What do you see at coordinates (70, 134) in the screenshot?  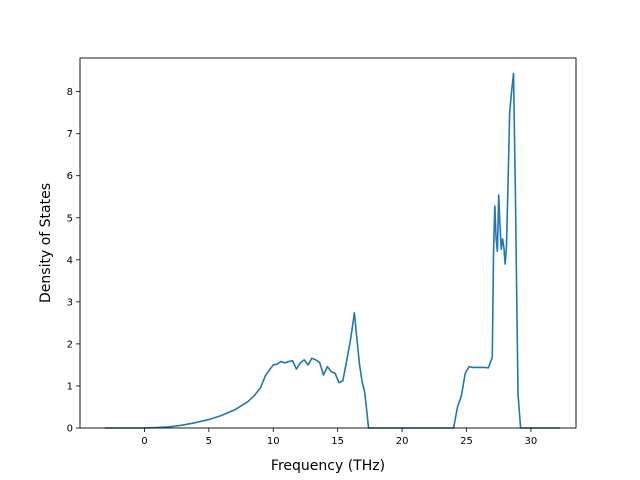 I see `y-tick-label: 7` at bounding box center [70, 134].